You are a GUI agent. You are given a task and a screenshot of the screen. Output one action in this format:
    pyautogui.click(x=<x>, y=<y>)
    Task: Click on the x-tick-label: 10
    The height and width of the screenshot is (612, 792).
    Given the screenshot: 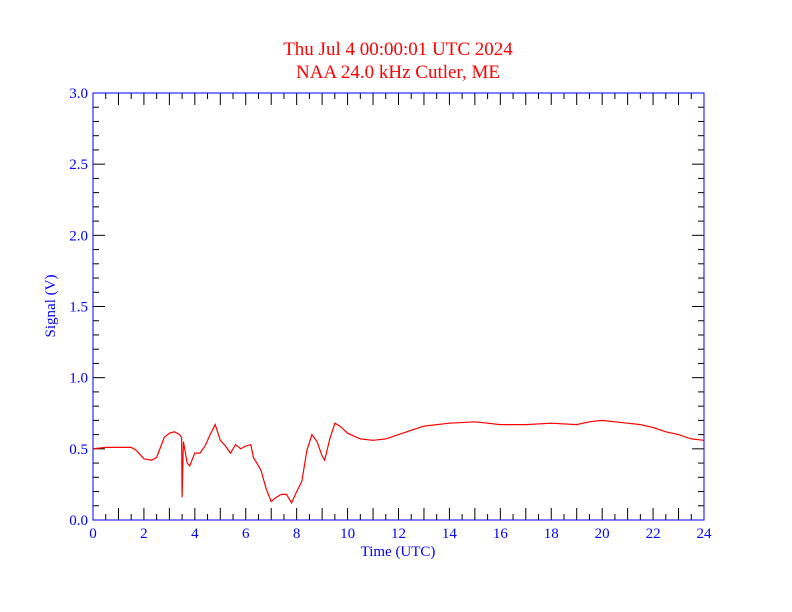 What is the action you would take?
    pyautogui.click(x=347, y=534)
    